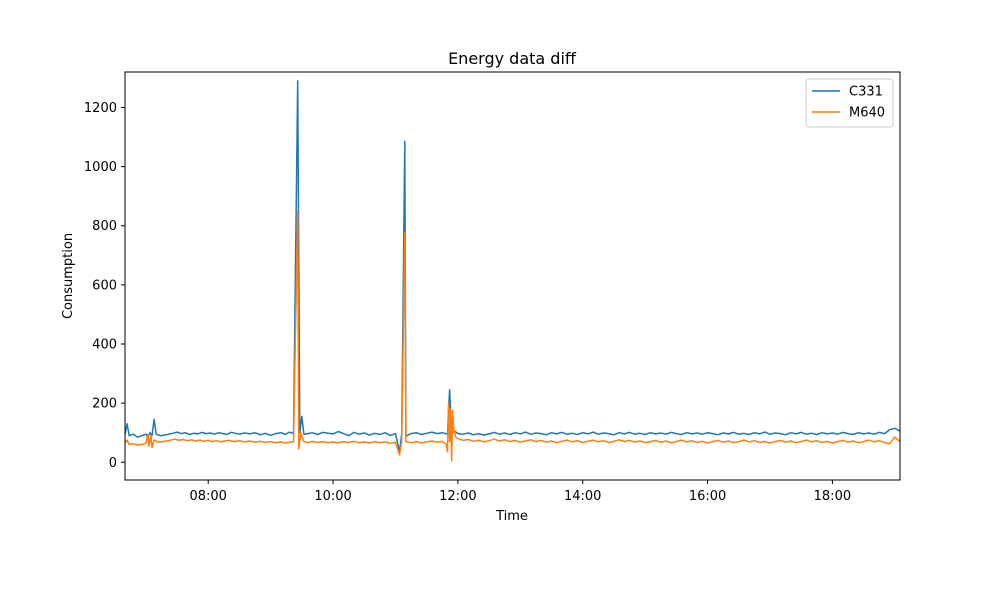 The width and height of the screenshot is (1000, 600). Describe the element at coordinates (104, 404) in the screenshot. I see `y-tick-label: 200` at that location.